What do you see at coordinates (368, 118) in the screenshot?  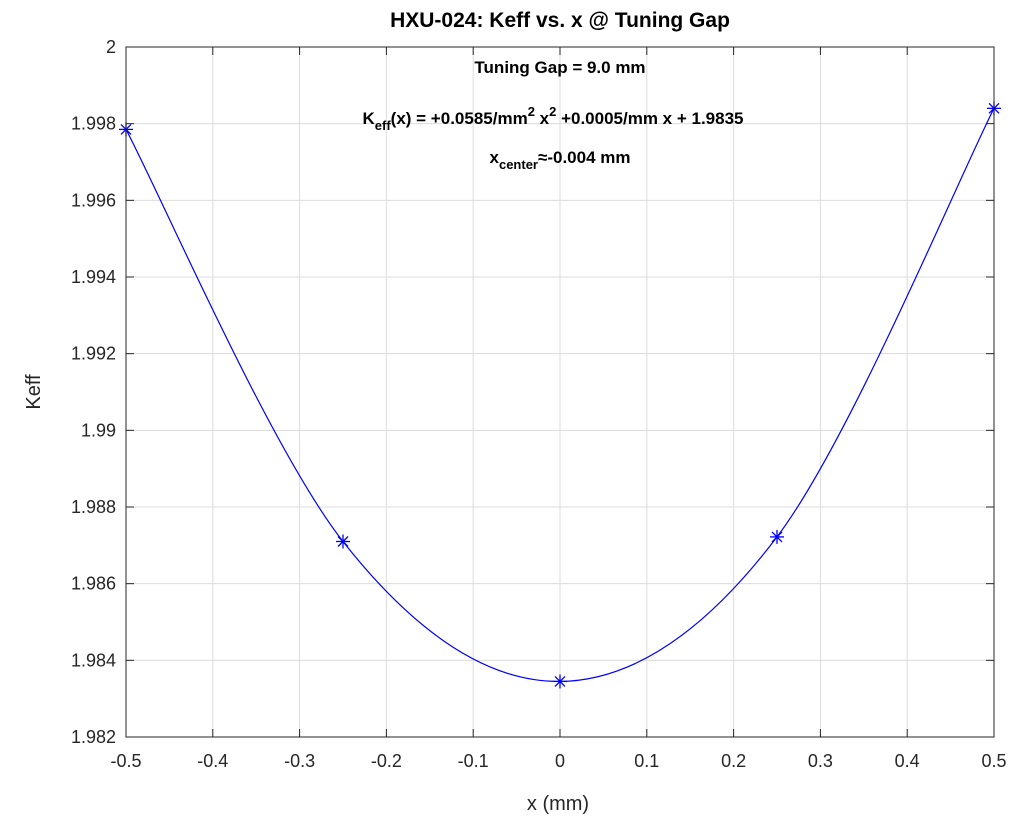 I see `equation-k: K` at bounding box center [368, 118].